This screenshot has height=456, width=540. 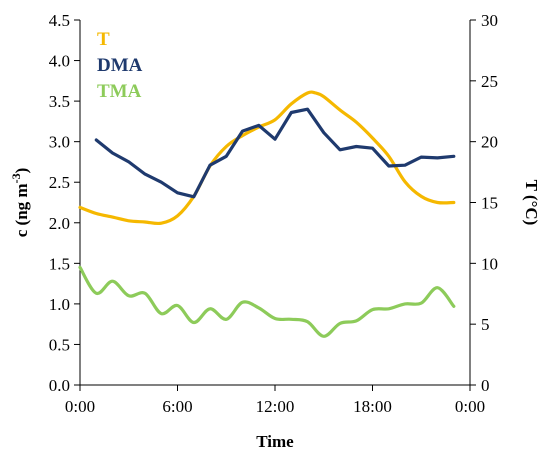 What do you see at coordinates (531, 203) in the screenshot?
I see `y-right-axis-title: T (°C)` at bounding box center [531, 203].